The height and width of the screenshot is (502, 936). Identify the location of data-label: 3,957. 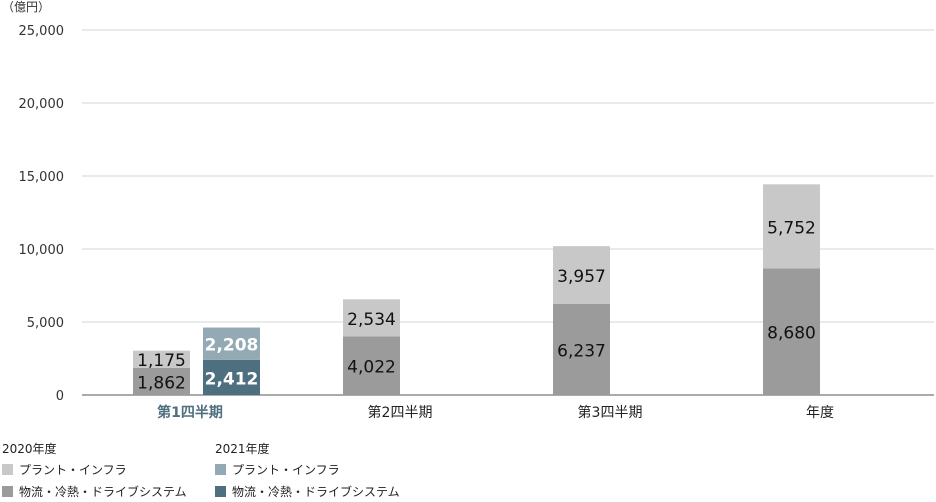
(581, 277).